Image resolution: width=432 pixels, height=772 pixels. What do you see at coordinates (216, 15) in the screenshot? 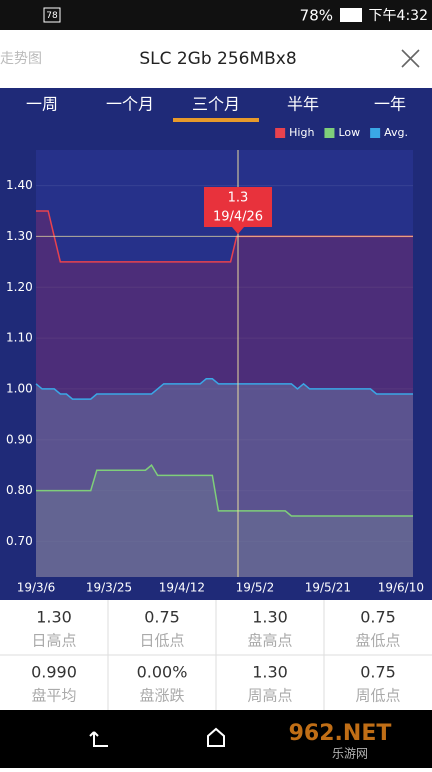
I see `status-bar` at bounding box center [216, 15].